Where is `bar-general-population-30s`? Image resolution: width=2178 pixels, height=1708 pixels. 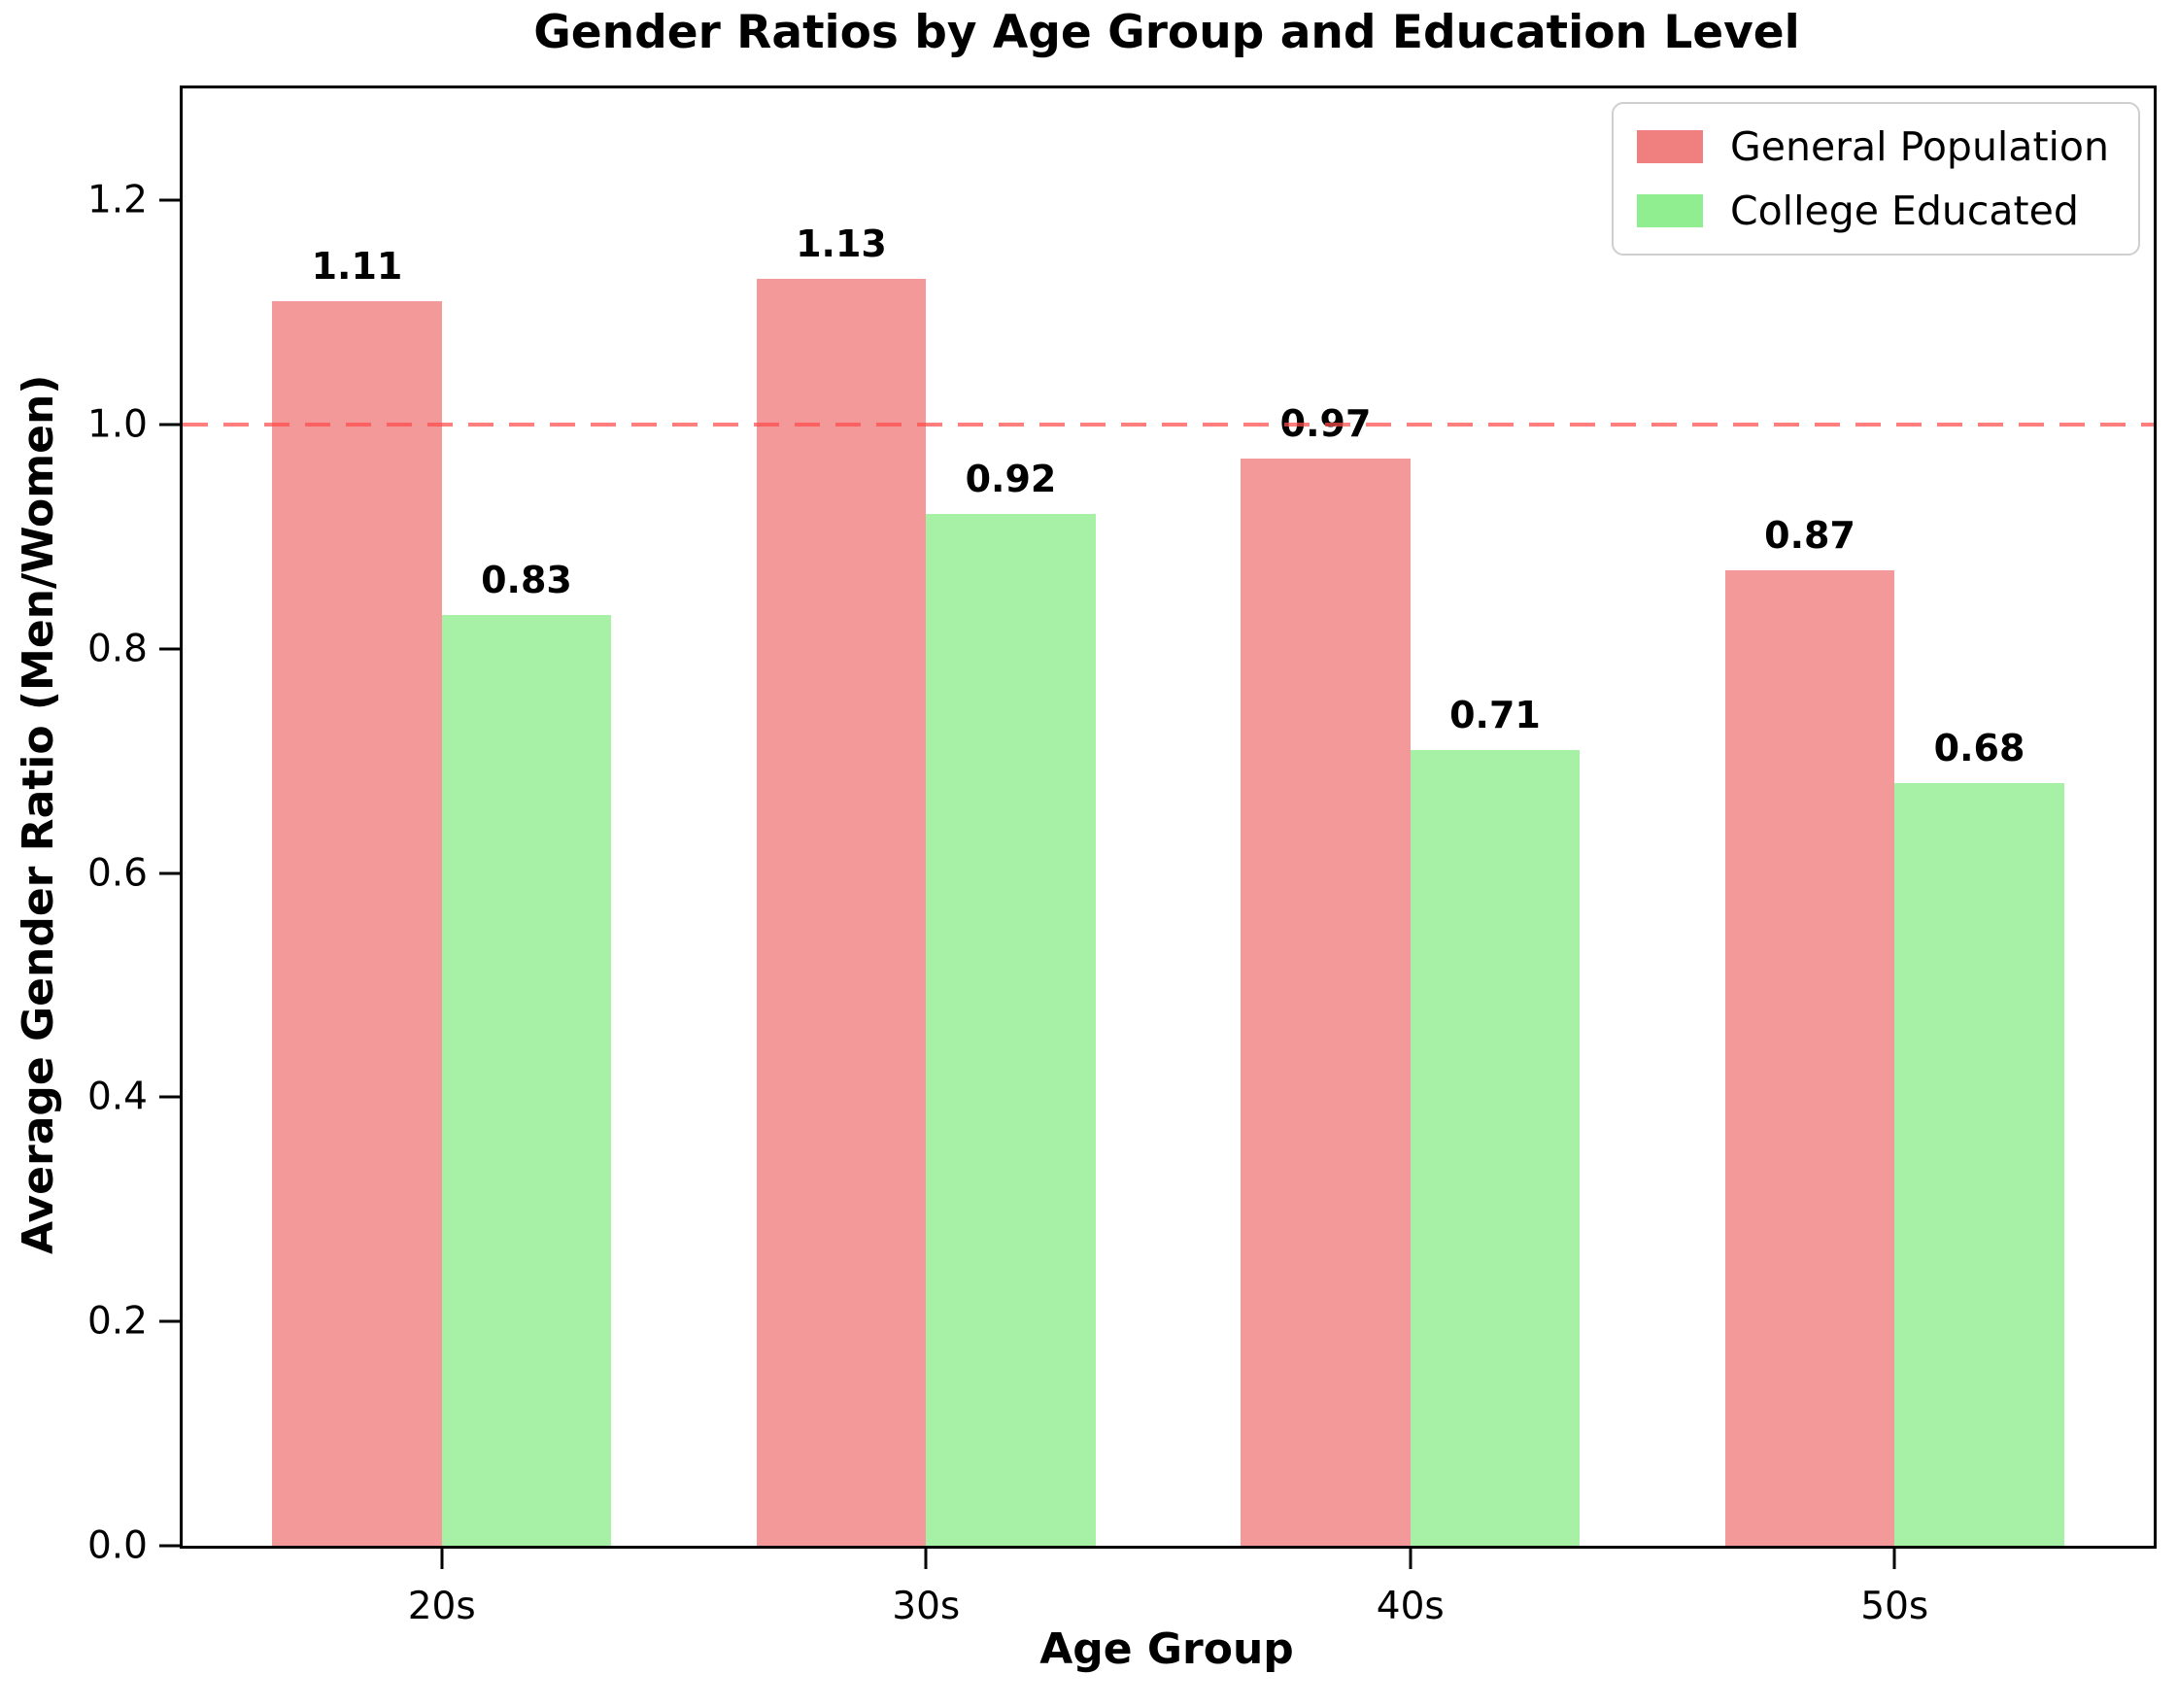
bar-general-population-30s is located at coordinates (841, 912).